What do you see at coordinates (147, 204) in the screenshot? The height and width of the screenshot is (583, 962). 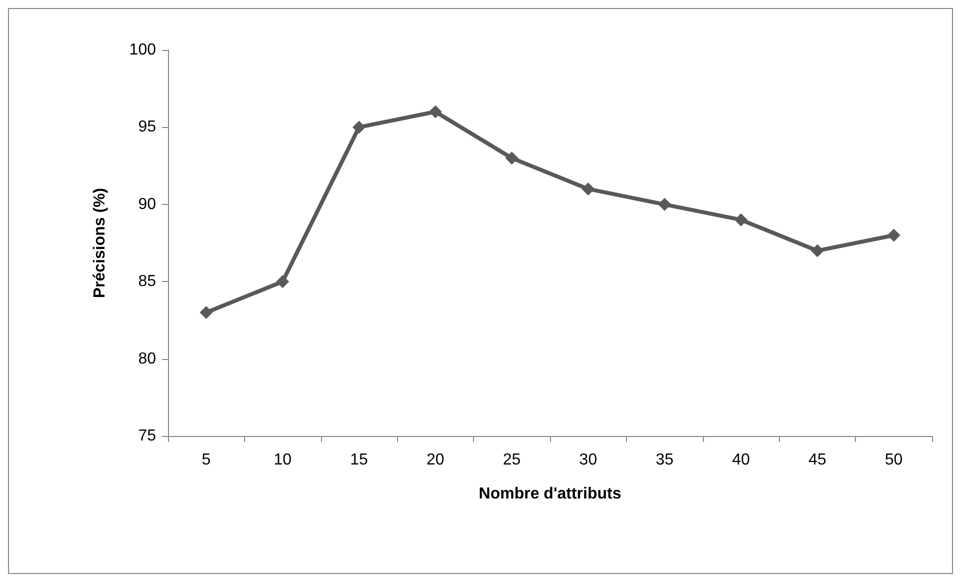 I see `y-tick-label: 90` at bounding box center [147, 204].